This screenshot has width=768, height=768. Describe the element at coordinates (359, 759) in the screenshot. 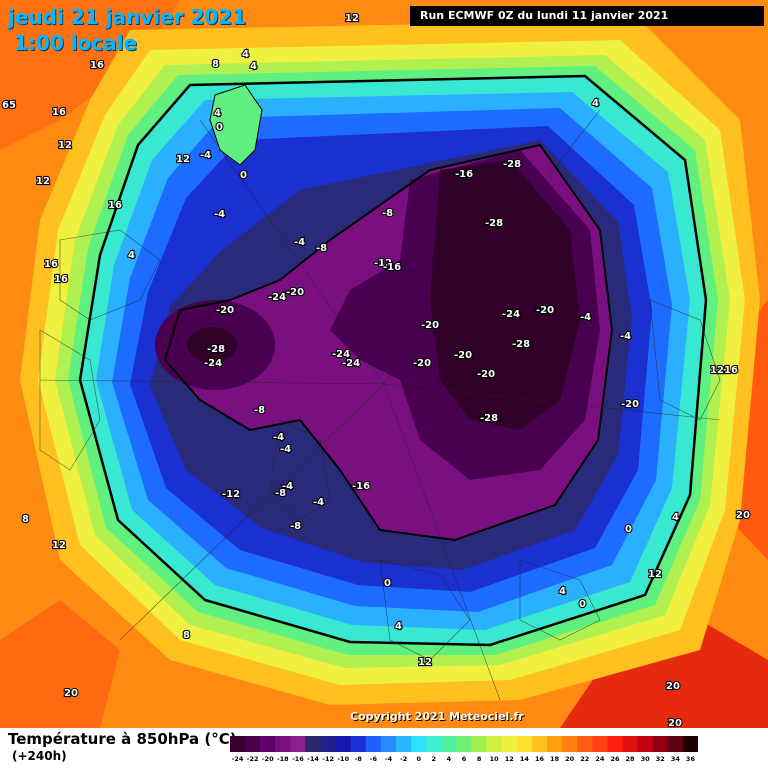

I see `legend-tick-label: -8` at that location.